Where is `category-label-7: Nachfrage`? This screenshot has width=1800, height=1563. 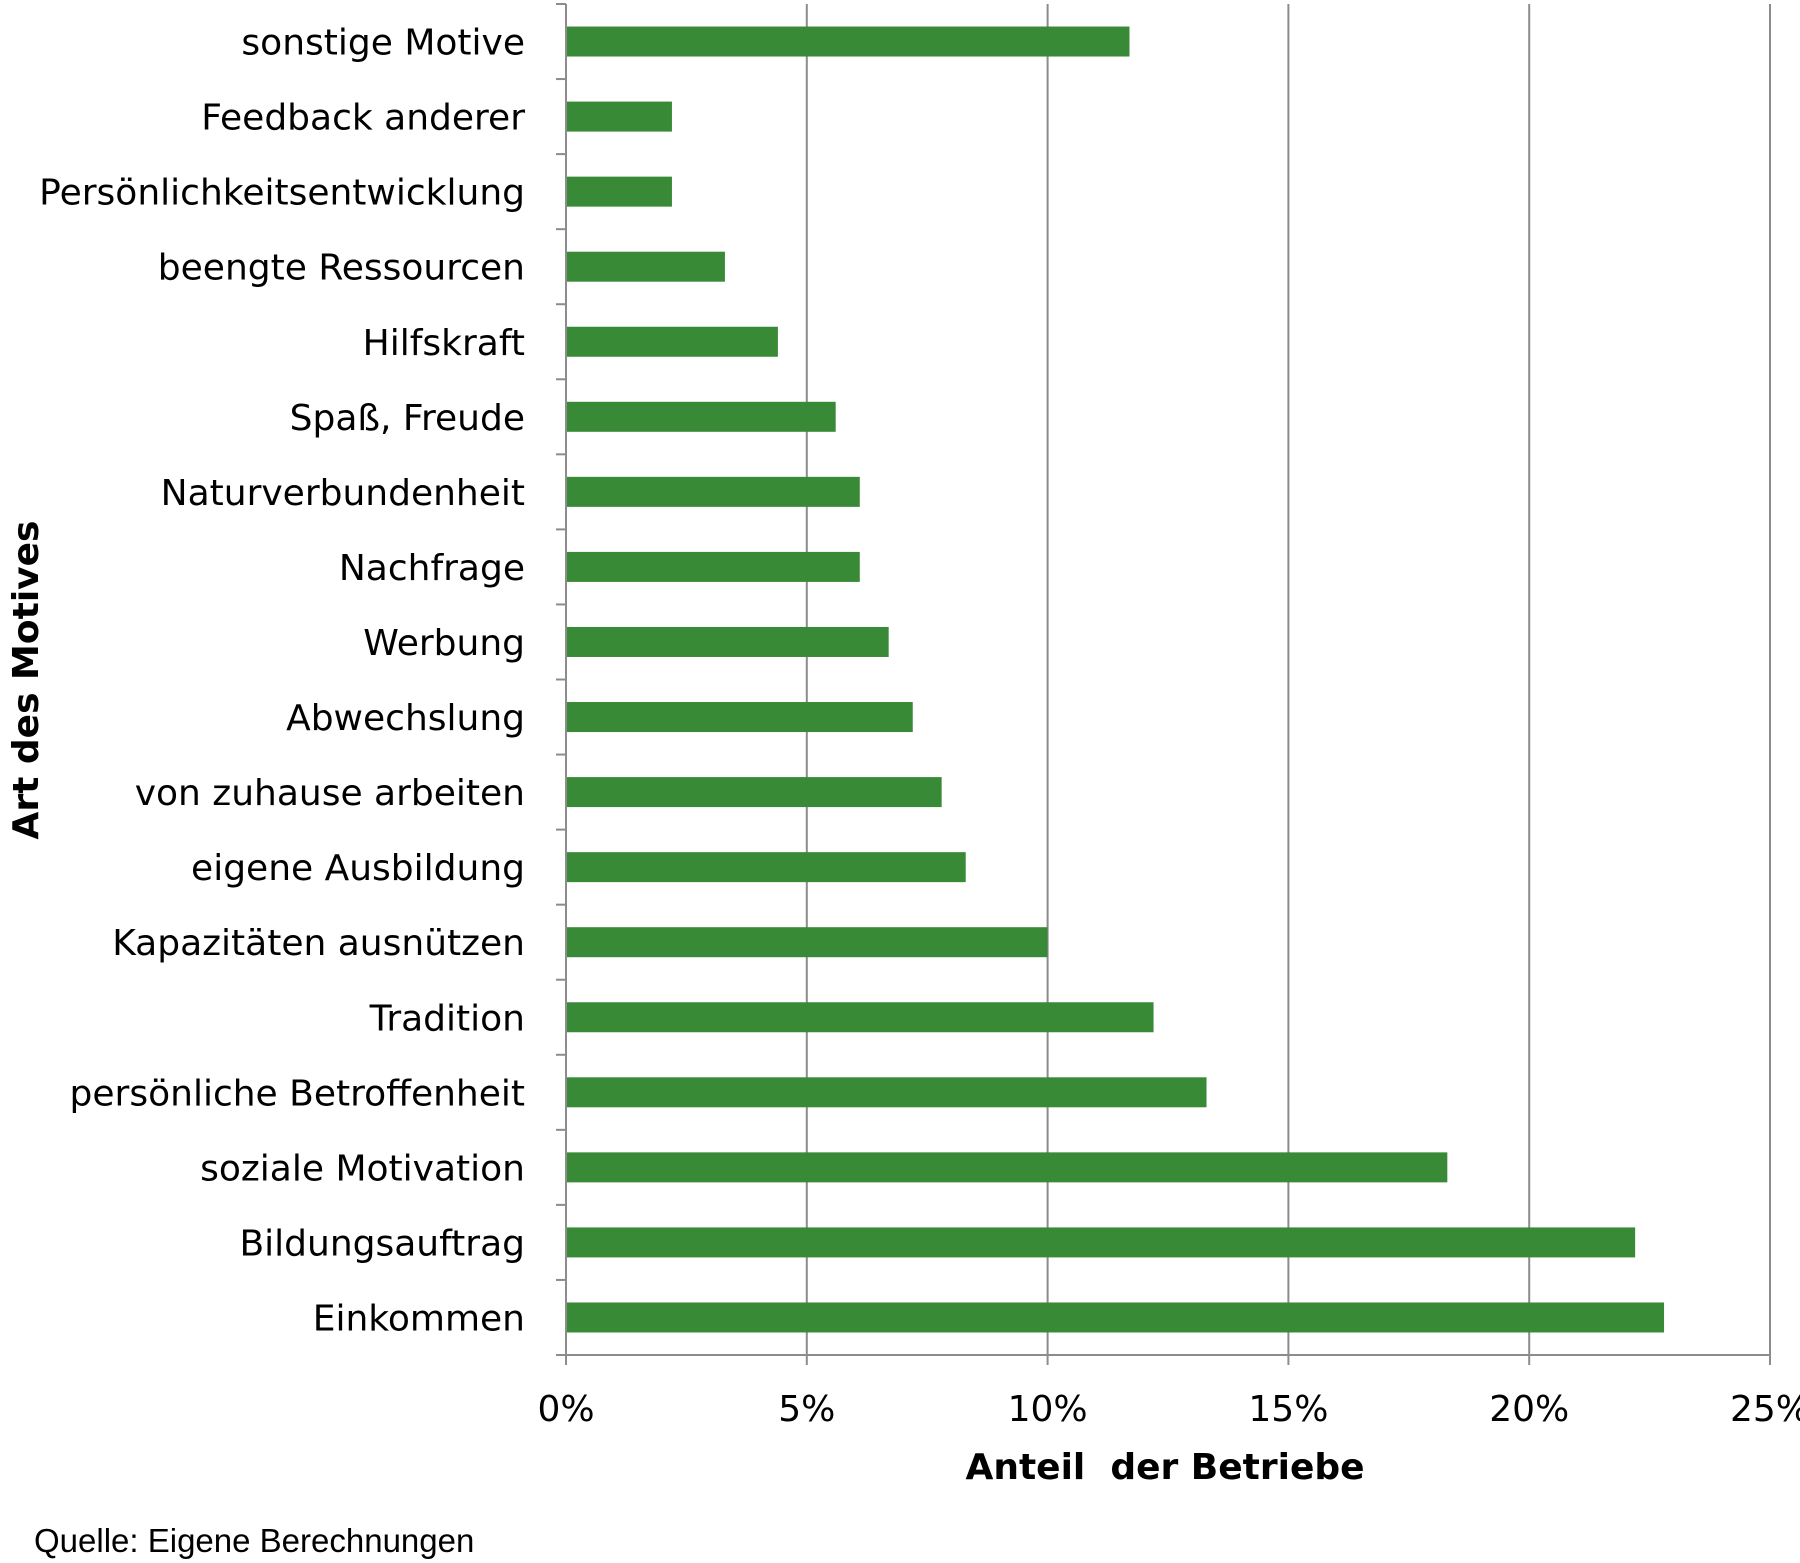 category-label-7: Nachfrage is located at coordinates (432, 568).